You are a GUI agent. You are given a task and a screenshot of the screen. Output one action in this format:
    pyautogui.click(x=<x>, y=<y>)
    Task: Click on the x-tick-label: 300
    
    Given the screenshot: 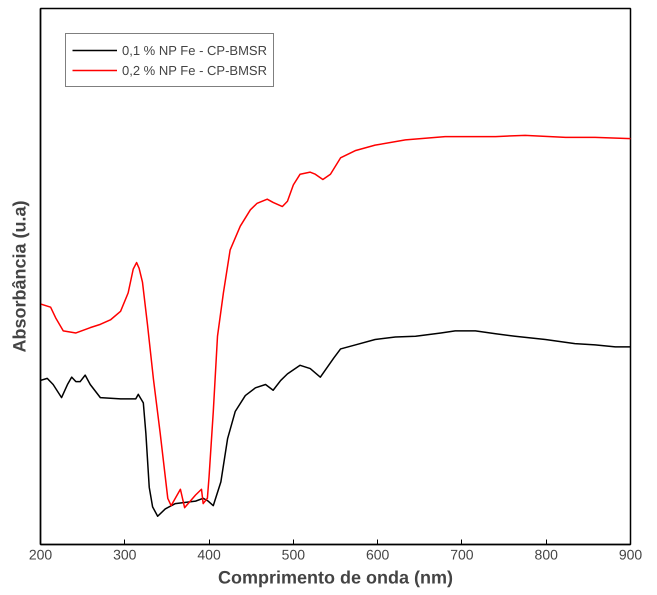 What is the action you would take?
    pyautogui.click(x=125, y=554)
    